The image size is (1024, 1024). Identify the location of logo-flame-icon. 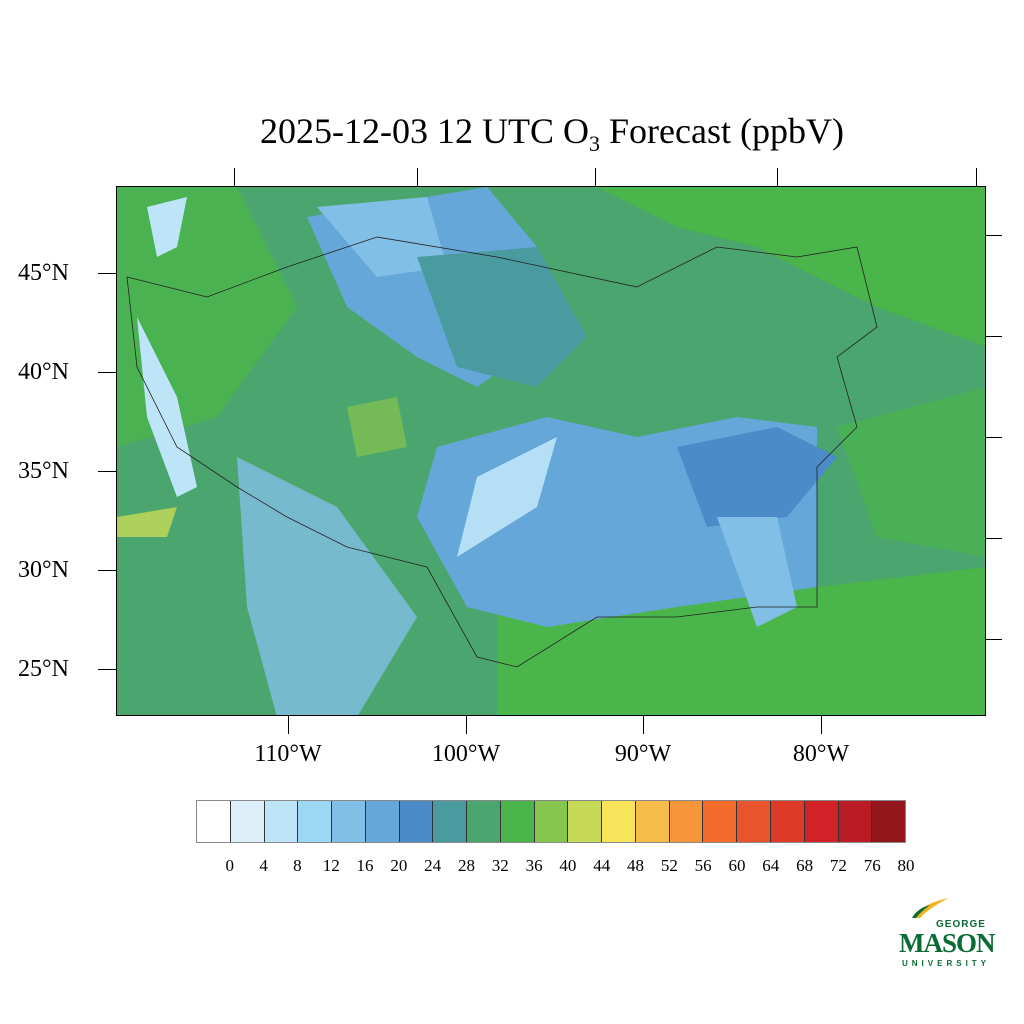
(930, 908).